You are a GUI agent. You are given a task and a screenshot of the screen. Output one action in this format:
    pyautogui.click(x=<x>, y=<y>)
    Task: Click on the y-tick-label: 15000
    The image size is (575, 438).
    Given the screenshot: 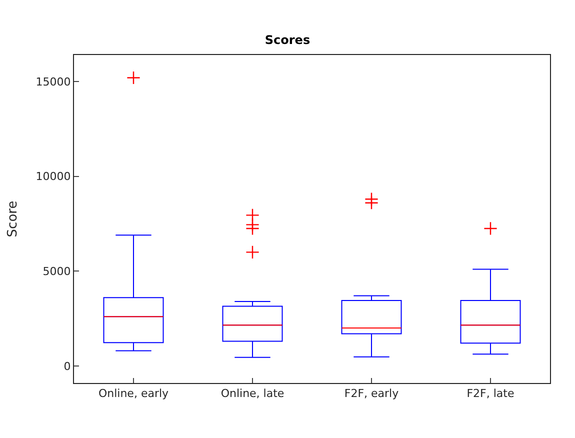 What is the action you would take?
    pyautogui.click(x=53, y=81)
    